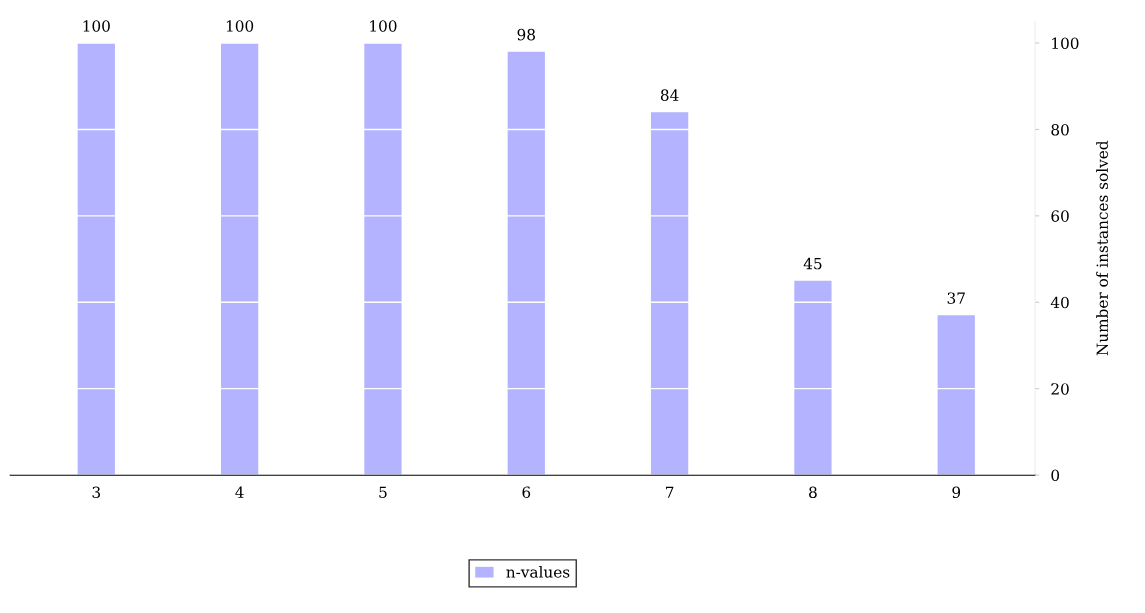 The image size is (1145, 613). What do you see at coordinates (526, 34) in the screenshot?
I see `data-label: 98` at bounding box center [526, 34].